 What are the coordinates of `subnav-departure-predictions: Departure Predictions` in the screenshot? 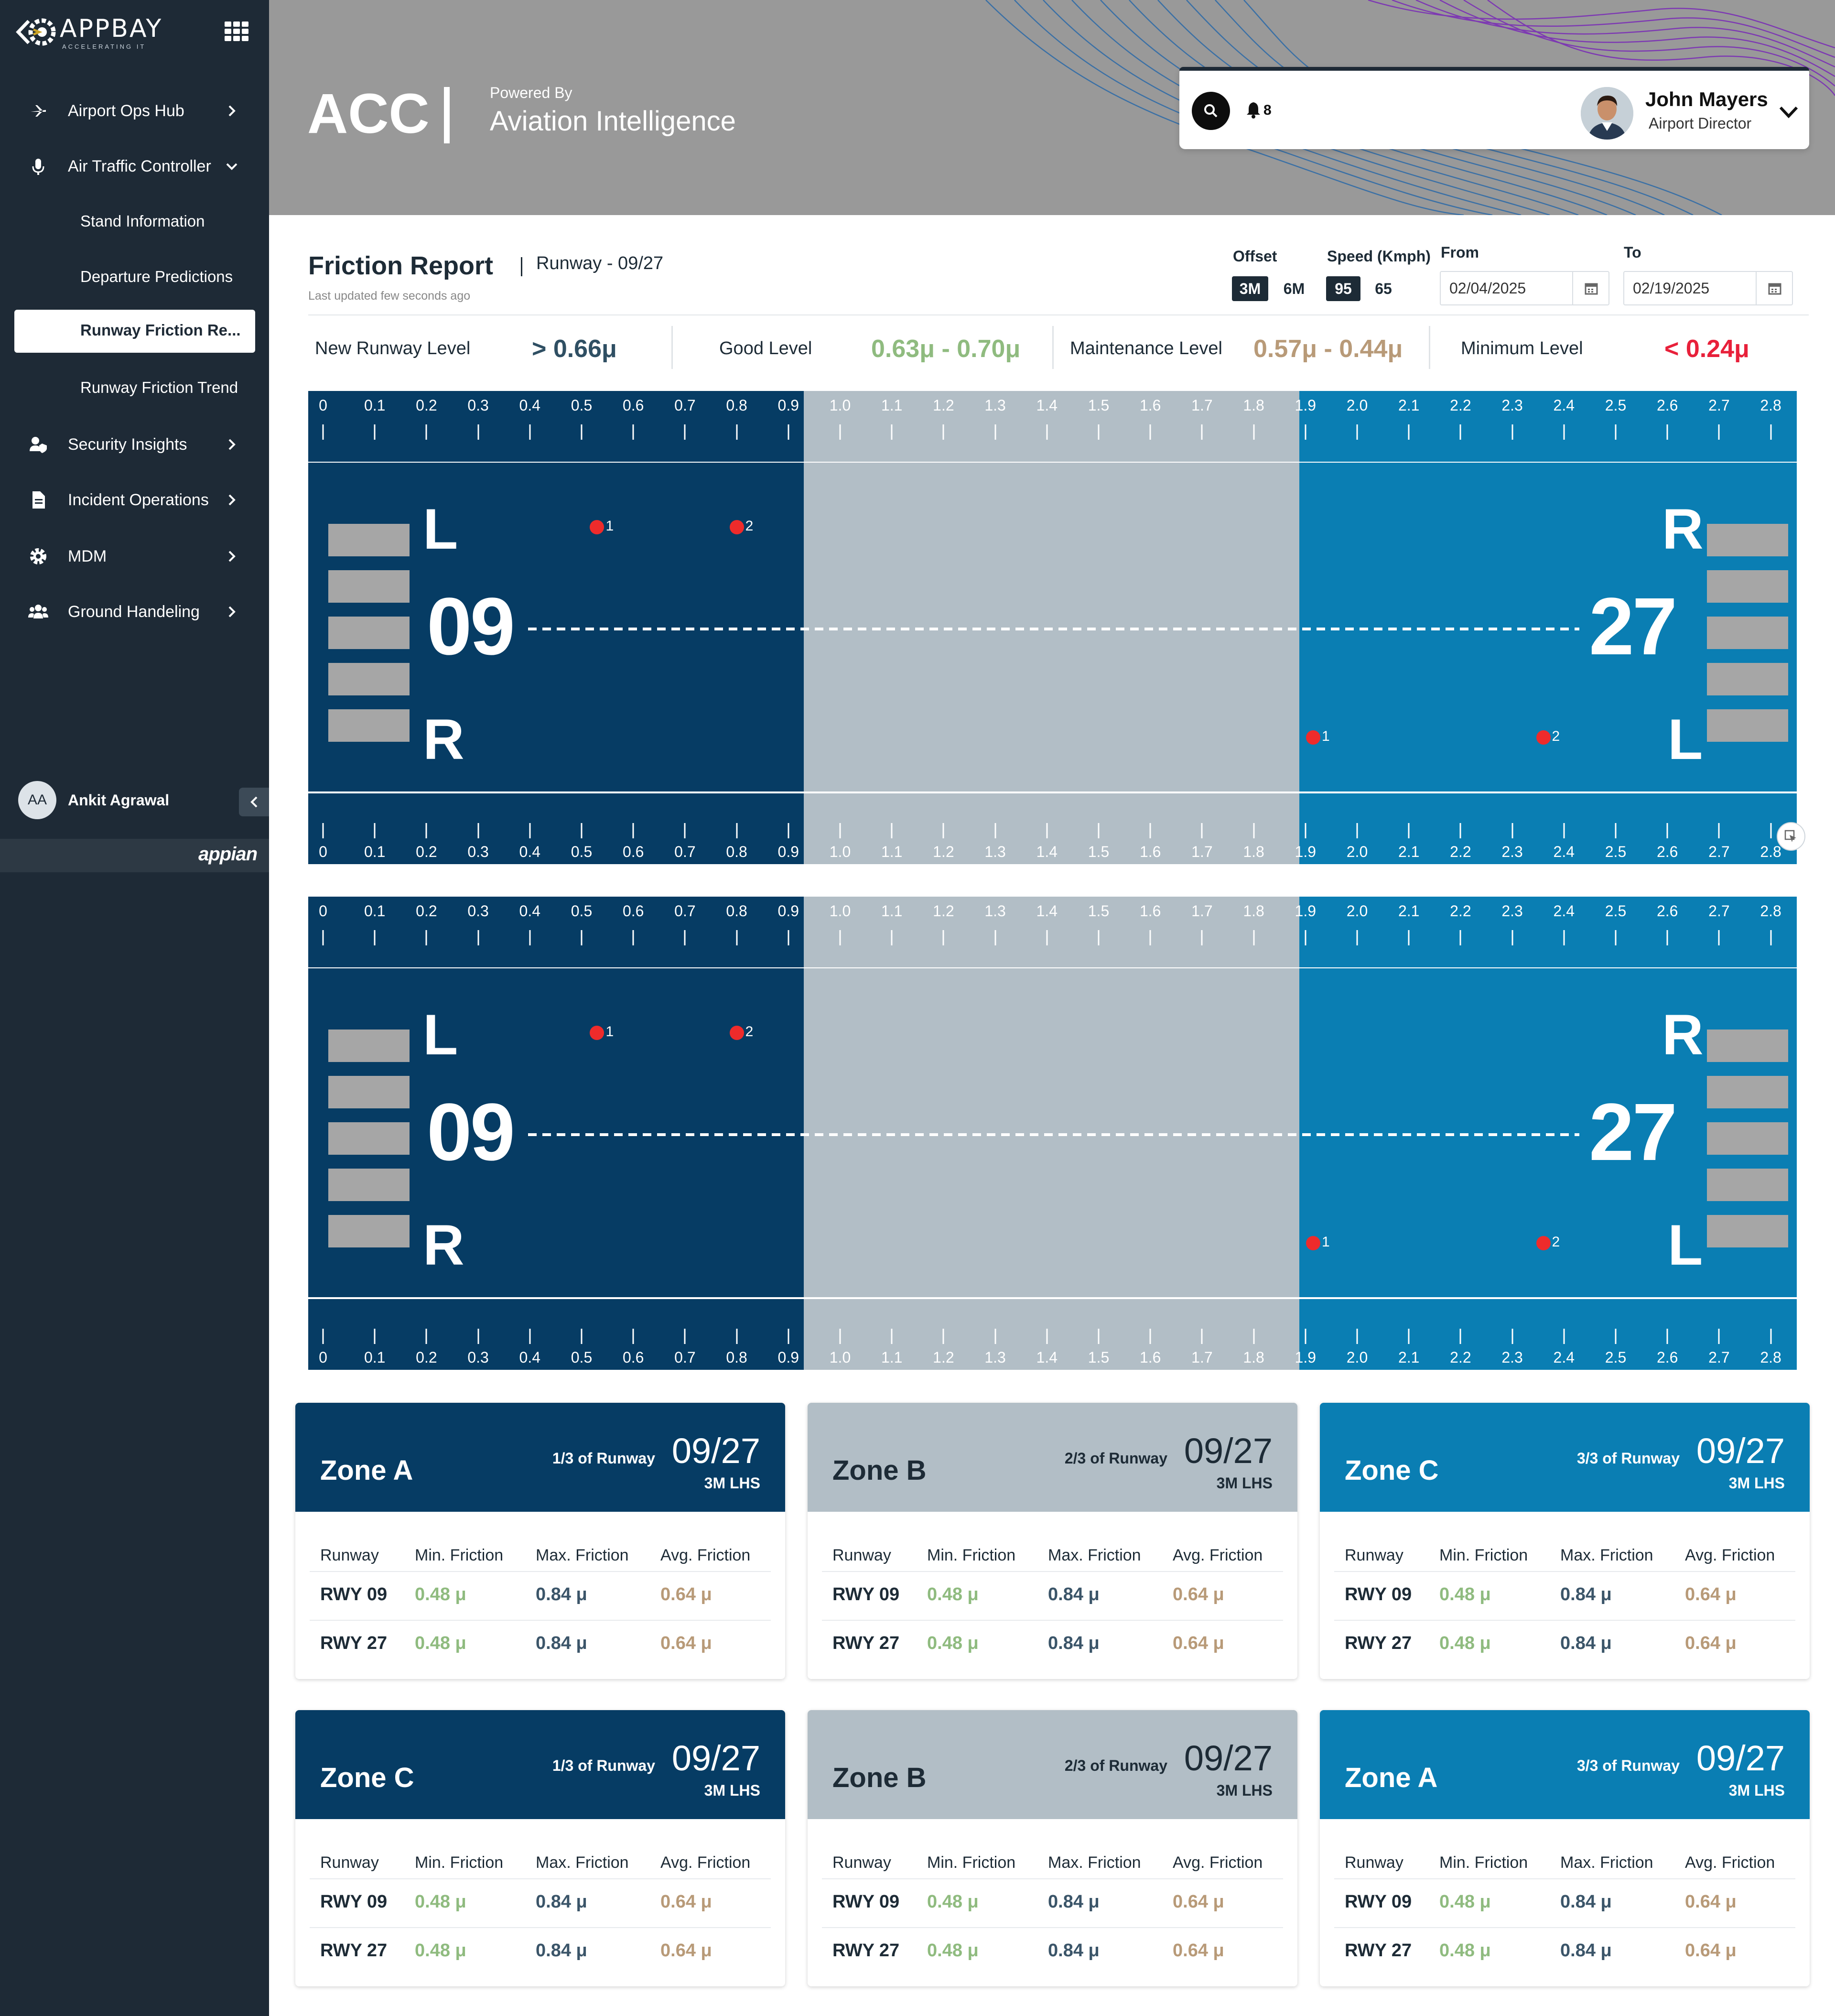 It's located at (134, 277).